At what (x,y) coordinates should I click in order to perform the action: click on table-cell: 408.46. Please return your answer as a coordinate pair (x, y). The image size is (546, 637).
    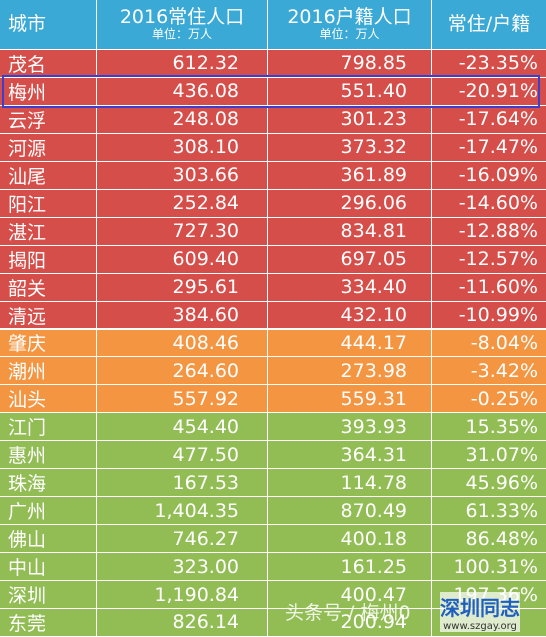
    Looking at the image, I should click on (182, 343).